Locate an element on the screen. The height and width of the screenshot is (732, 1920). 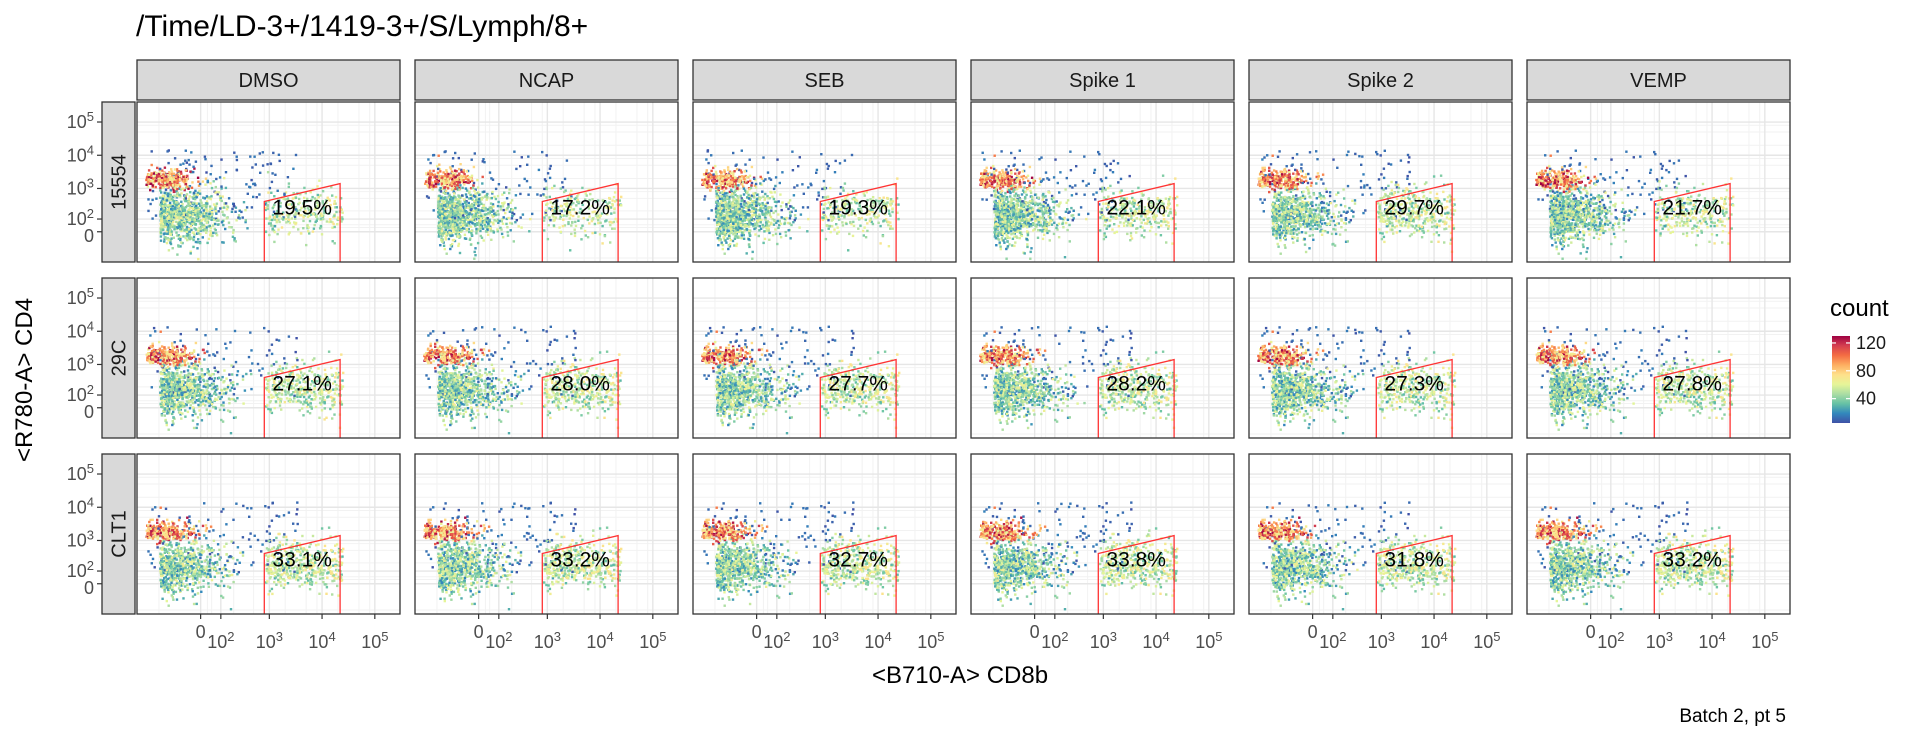
panel-15554-seb: 19.3% is located at coordinates (824, 182).